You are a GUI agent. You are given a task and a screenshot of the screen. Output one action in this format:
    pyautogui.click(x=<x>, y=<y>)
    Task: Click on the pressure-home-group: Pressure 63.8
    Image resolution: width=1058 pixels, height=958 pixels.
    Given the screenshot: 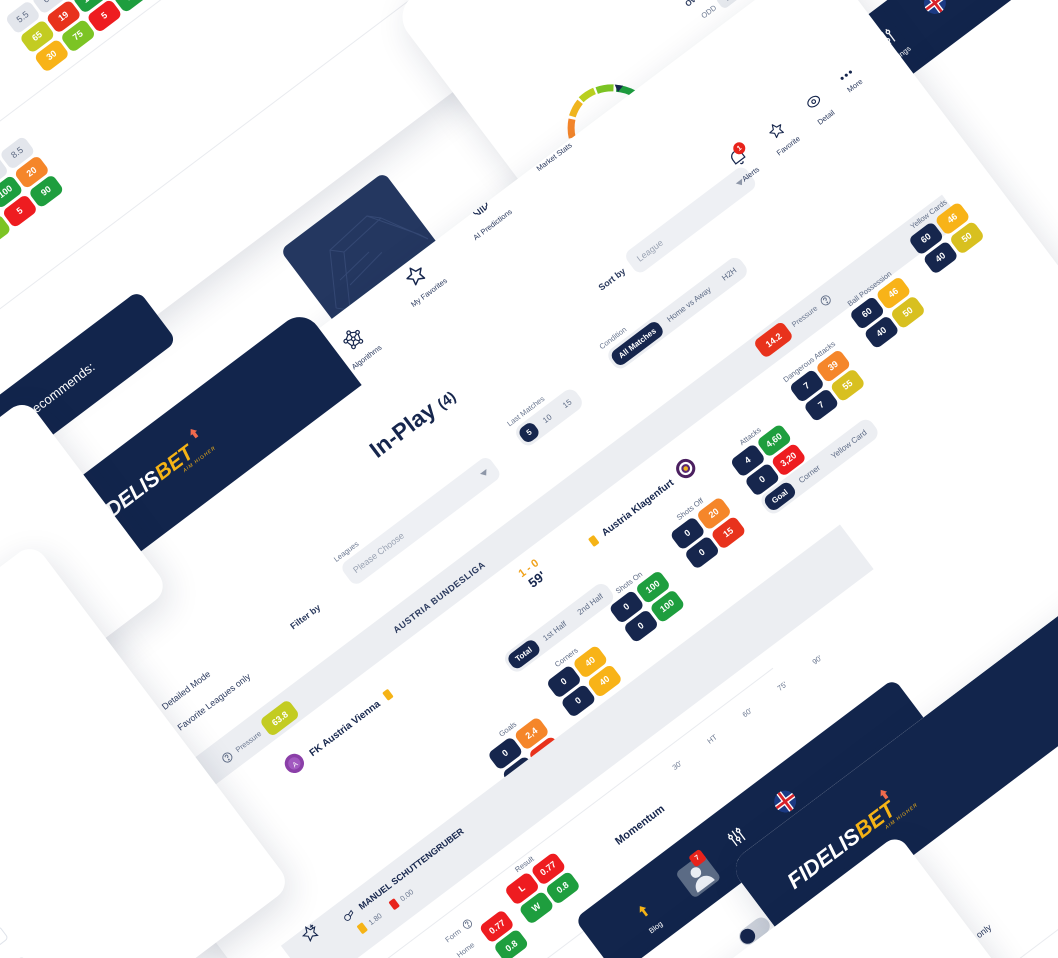 What is the action you would take?
    pyautogui.click(x=259, y=733)
    